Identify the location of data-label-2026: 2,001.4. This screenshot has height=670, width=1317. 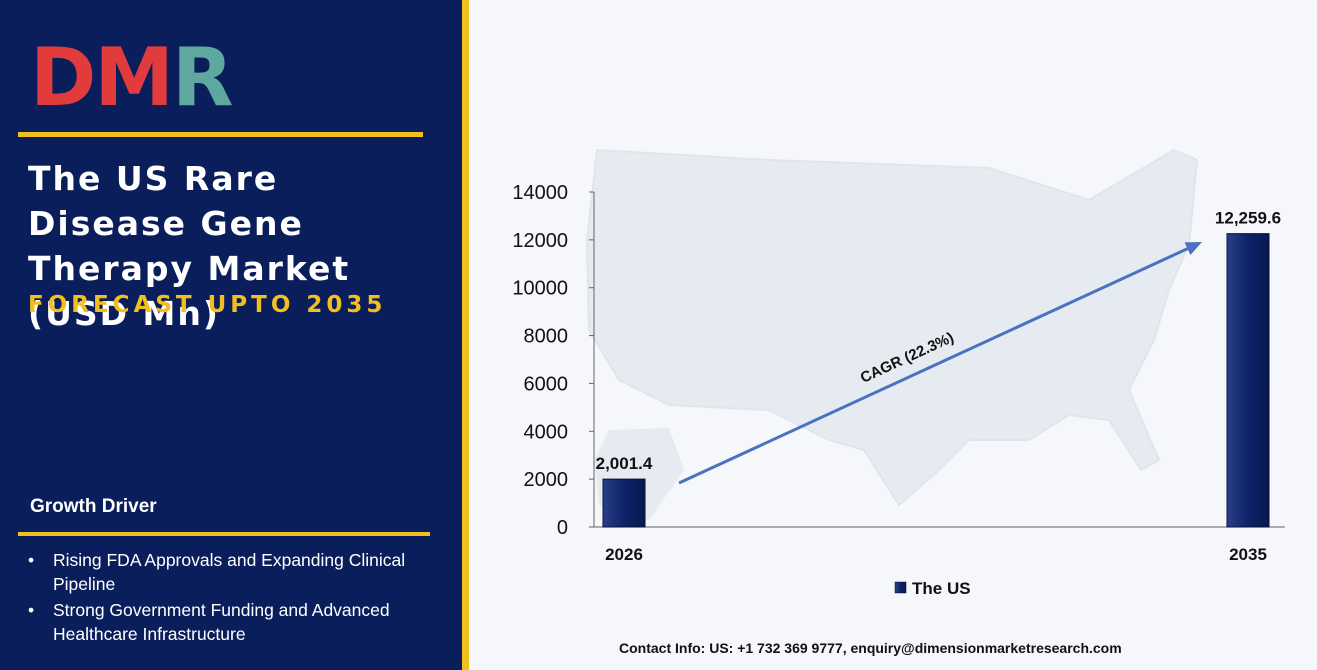
(624, 463).